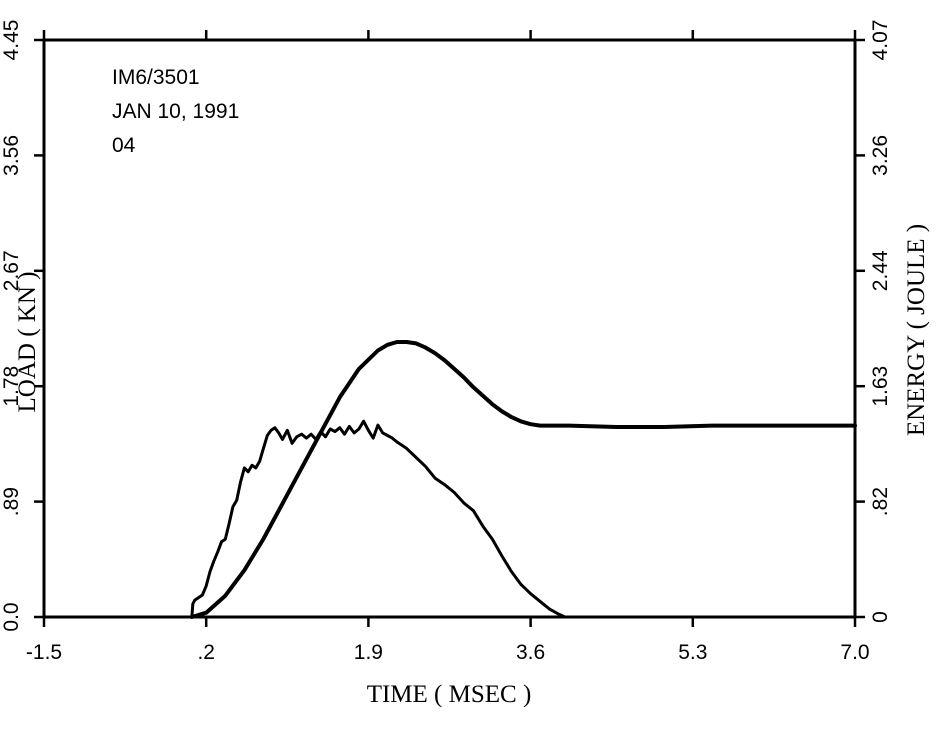 Image resolution: width=940 pixels, height=736 pixels. Describe the element at coordinates (27, 342) in the screenshot. I see `y-axis-left-title: LOAD ( KN )` at that location.